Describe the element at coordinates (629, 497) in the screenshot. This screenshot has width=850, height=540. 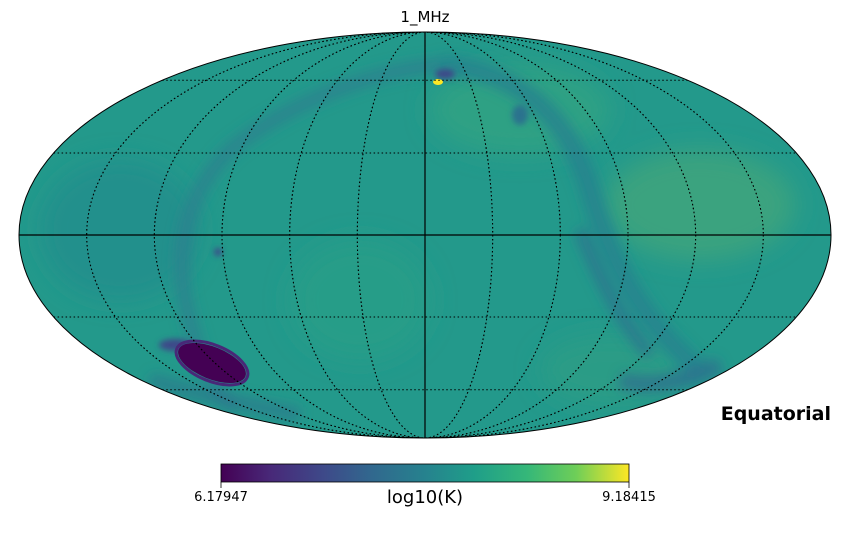
I see `colorbar-max-label: 9.18415` at that location.